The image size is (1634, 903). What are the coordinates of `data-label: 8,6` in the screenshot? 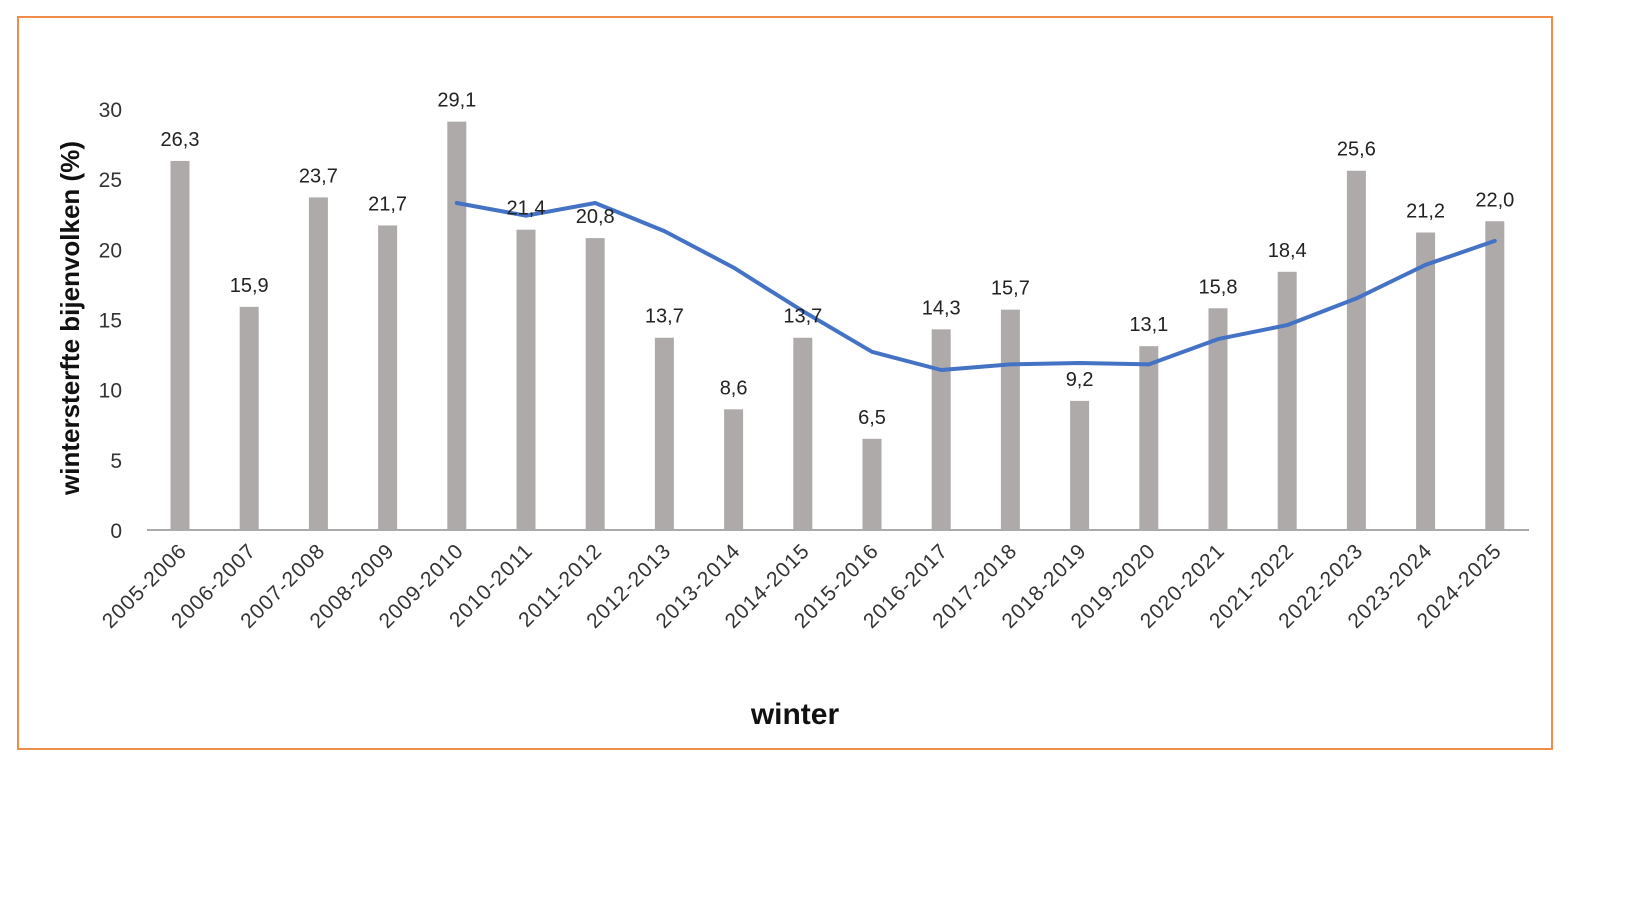 It's located at (734, 388).